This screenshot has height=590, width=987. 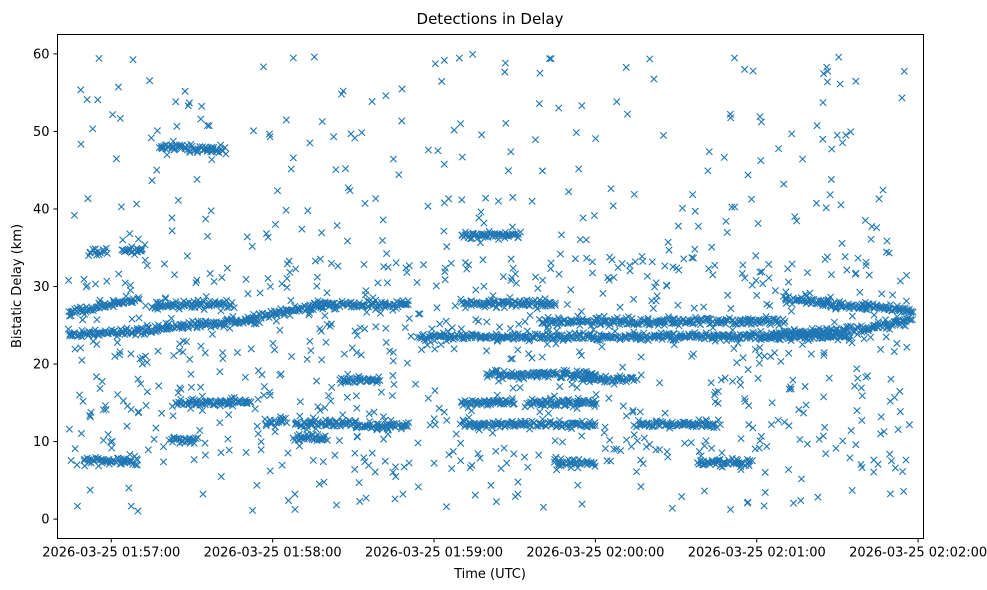 I want to click on chart-title: Detections in Delay, so click(x=490, y=19).